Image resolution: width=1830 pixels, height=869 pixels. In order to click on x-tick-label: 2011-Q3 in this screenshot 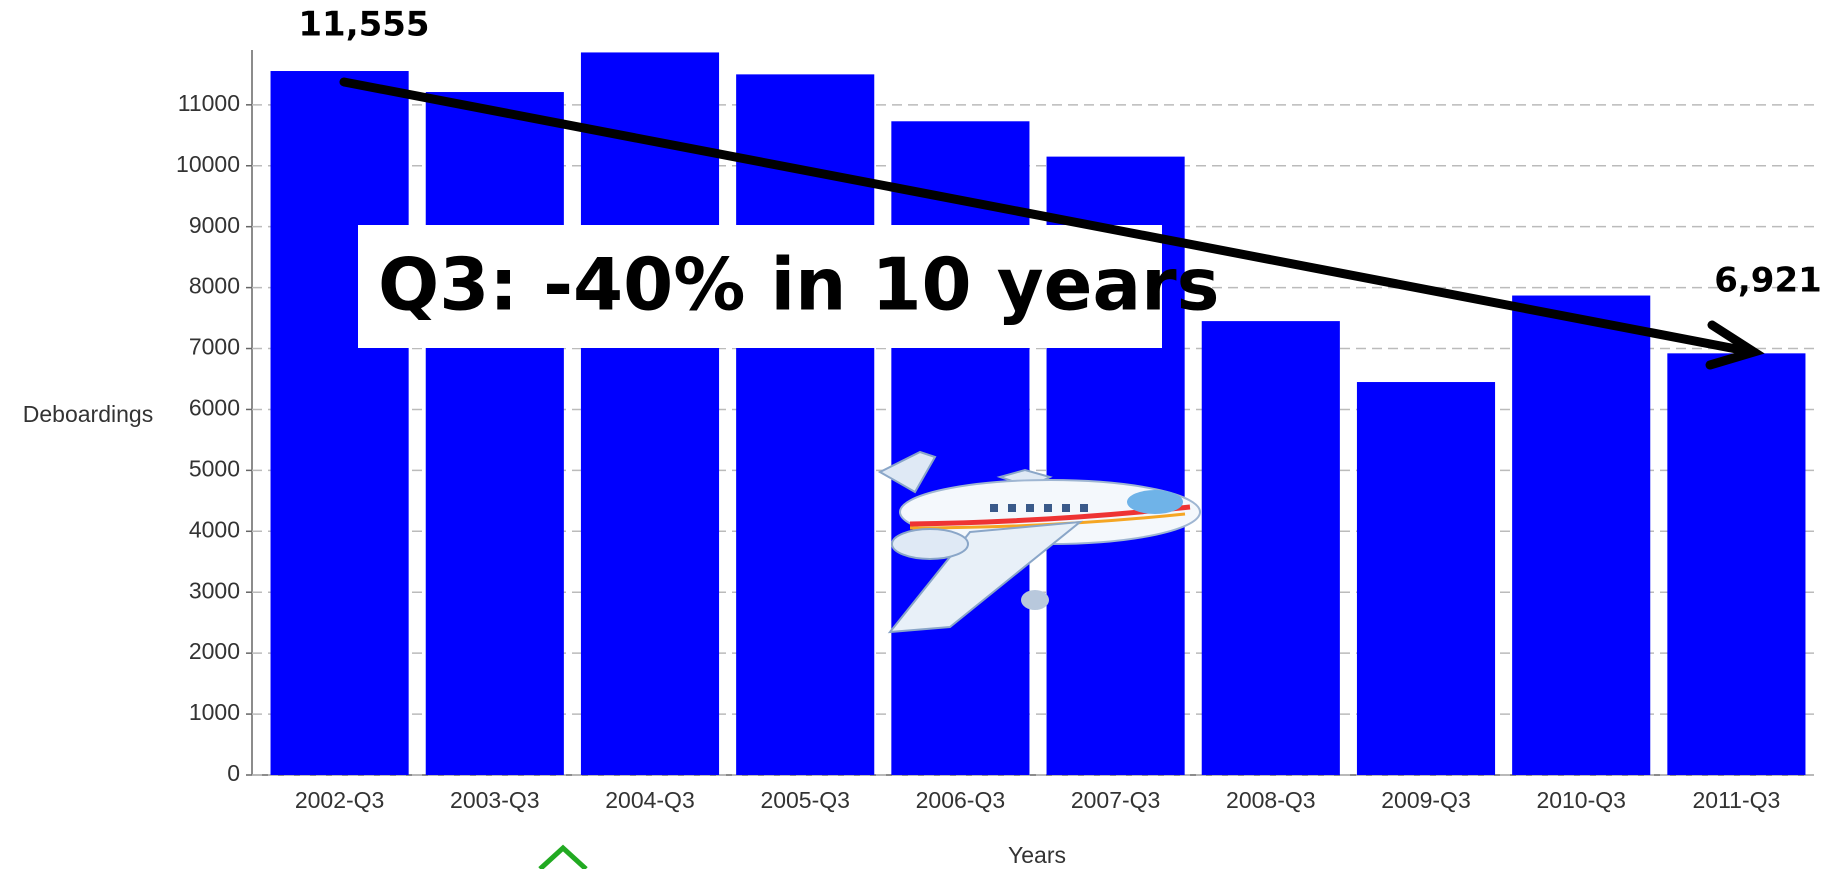, I will do `click(1736, 800)`.